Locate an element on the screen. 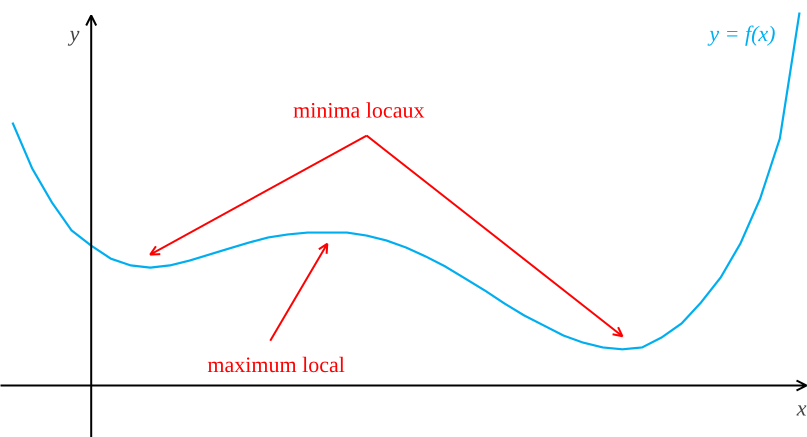 The width and height of the screenshot is (807, 437). annotation: maximum local is located at coordinates (276, 364).